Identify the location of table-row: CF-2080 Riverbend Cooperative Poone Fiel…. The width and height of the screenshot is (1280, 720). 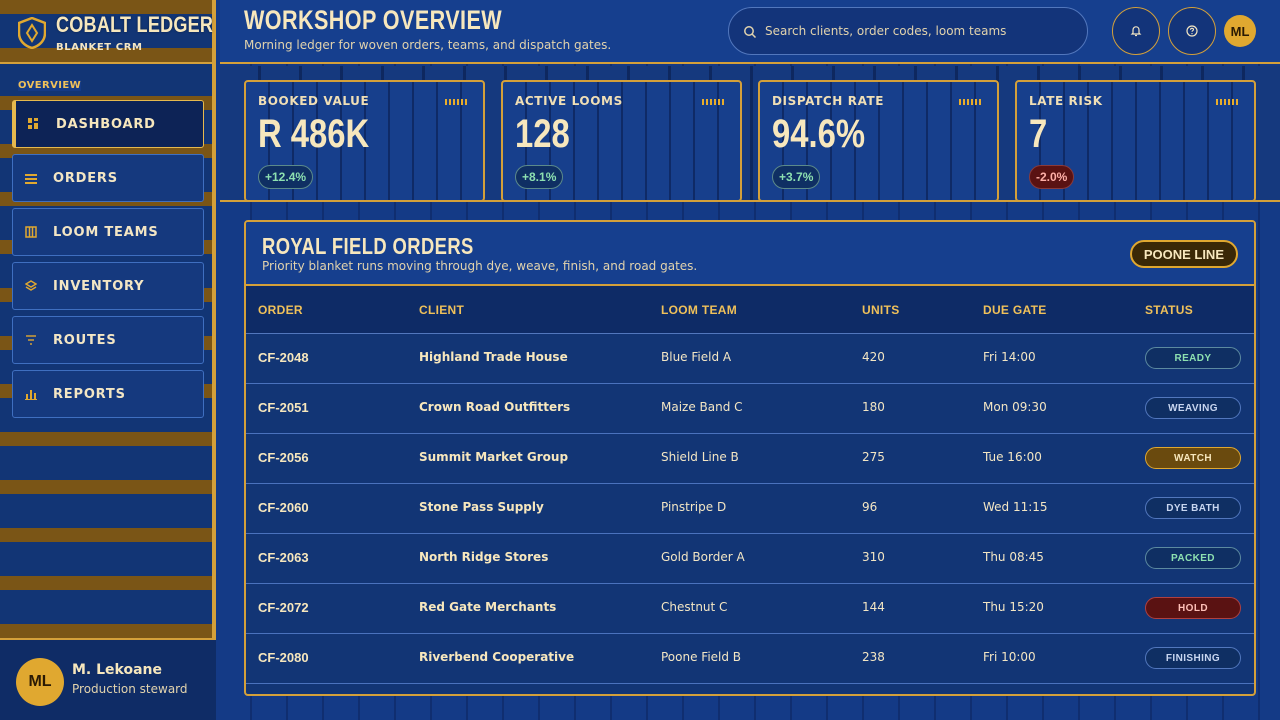
(750, 659).